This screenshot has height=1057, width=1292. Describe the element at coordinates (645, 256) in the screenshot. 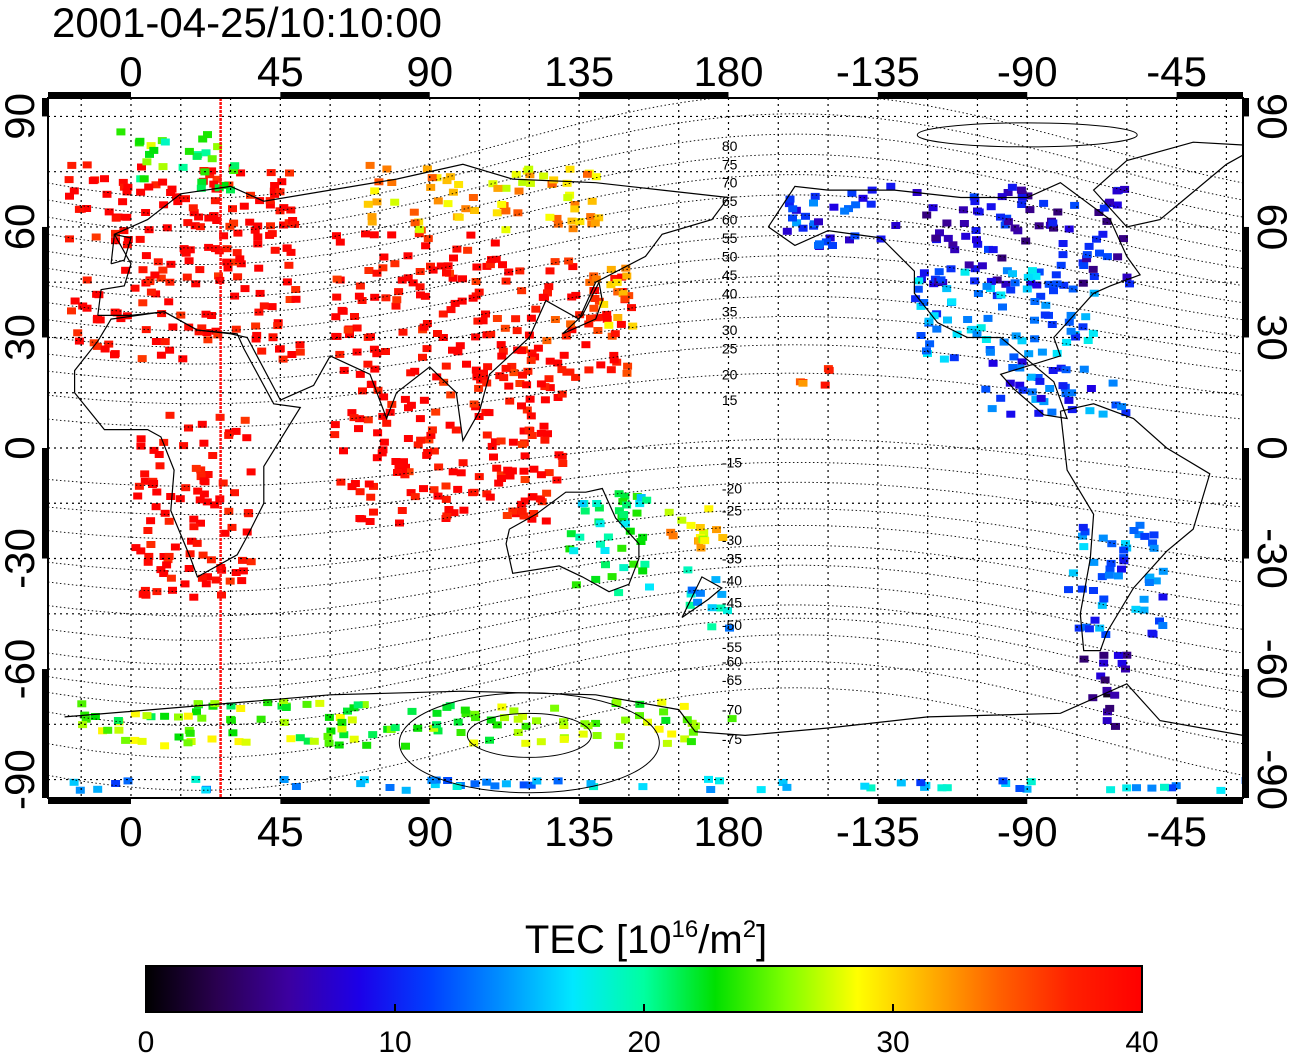

I see `magnetic-contour` at that location.